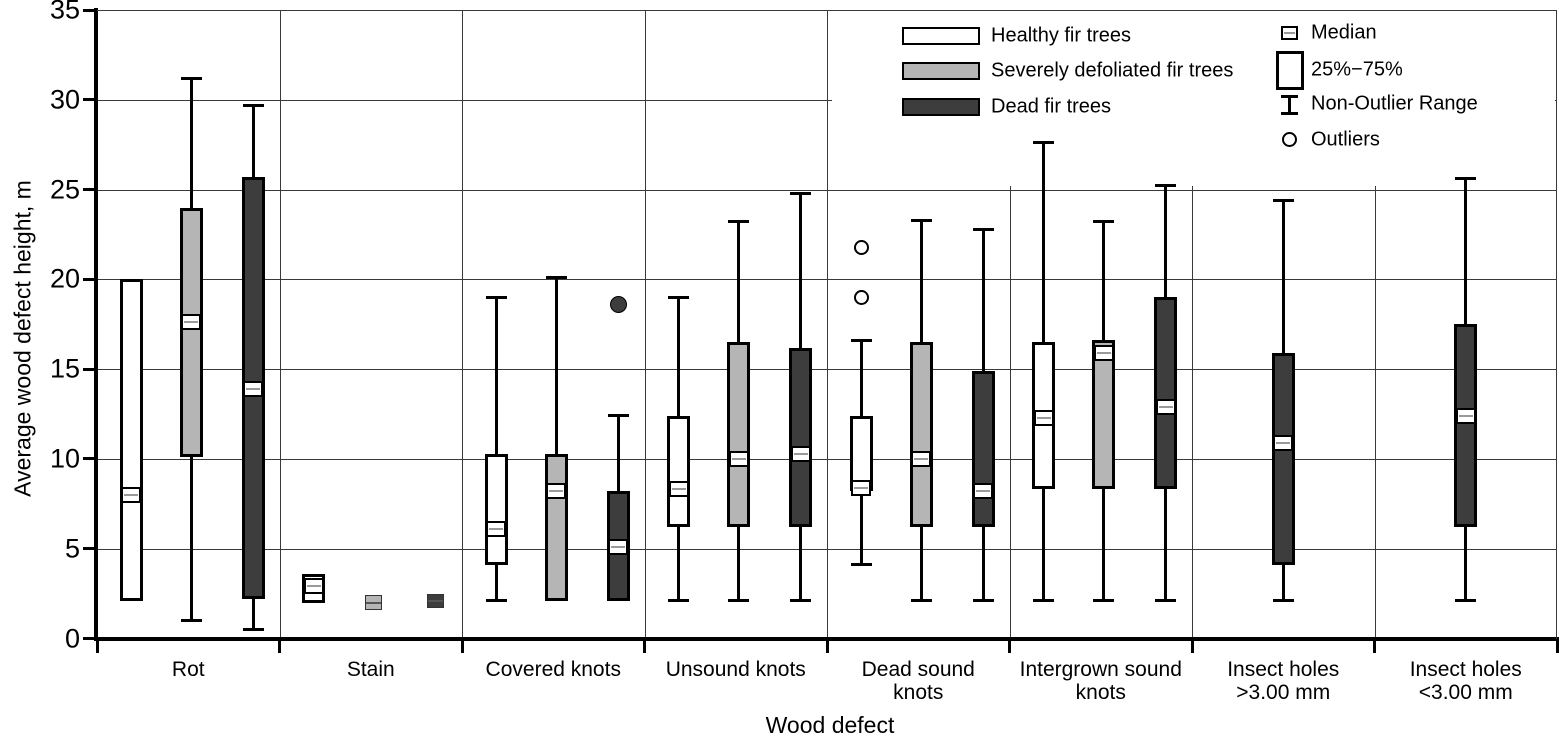 This screenshot has height=742, width=1559. I want to click on x-axis-title: Wood defect, so click(830, 725).